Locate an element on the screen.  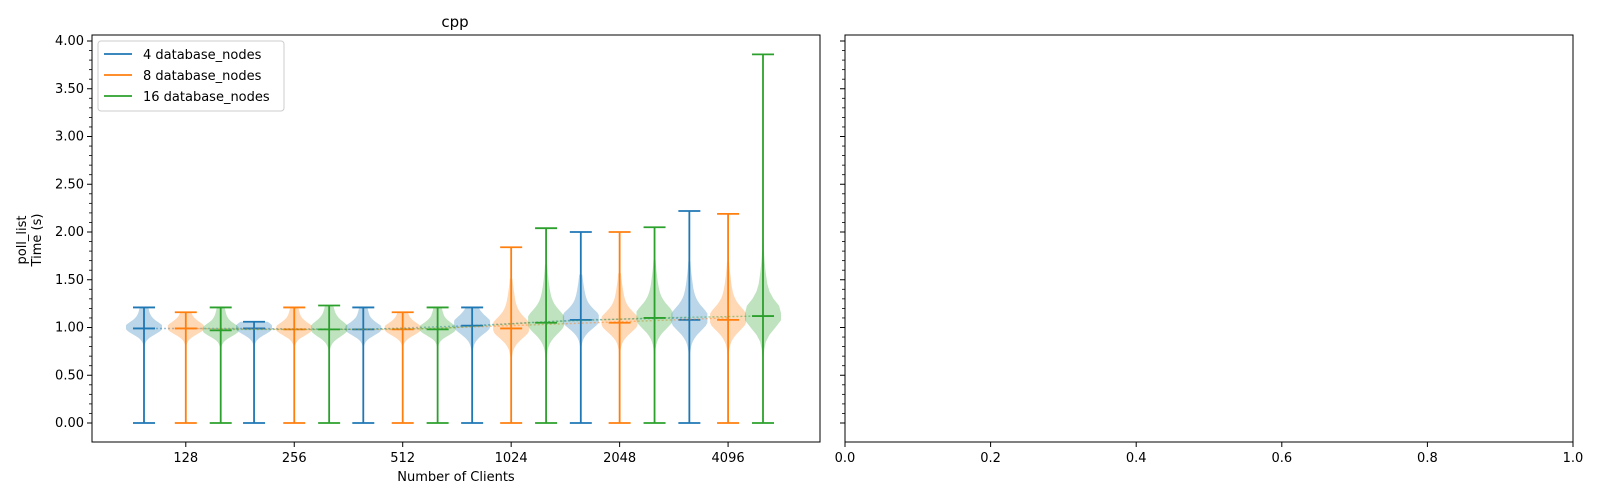
x-tick-label: 512 is located at coordinates (402, 458).